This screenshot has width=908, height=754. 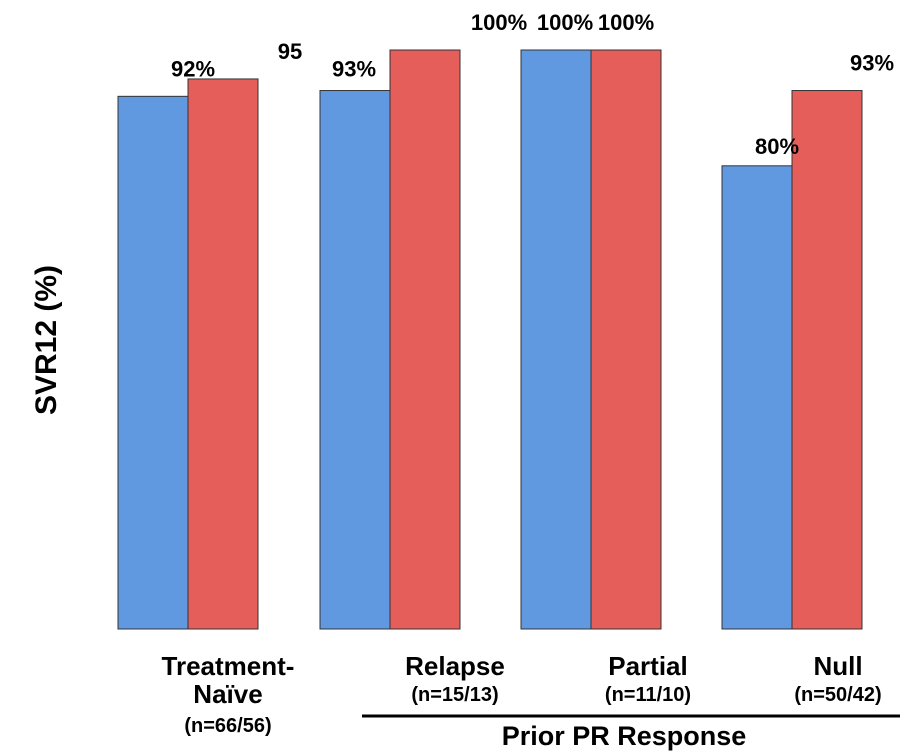 What do you see at coordinates (624, 736) in the screenshot?
I see `group-label: Prior PR Response` at bounding box center [624, 736].